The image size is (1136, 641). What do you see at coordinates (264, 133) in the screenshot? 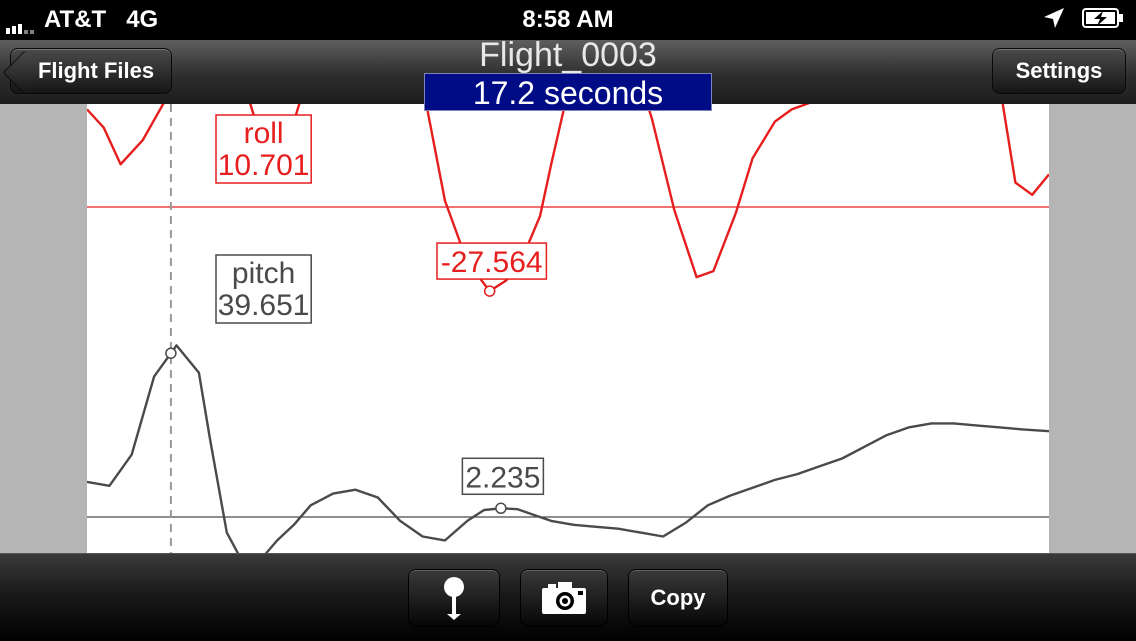
I see `roll-cursor-label-text: roll` at bounding box center [264, 133].